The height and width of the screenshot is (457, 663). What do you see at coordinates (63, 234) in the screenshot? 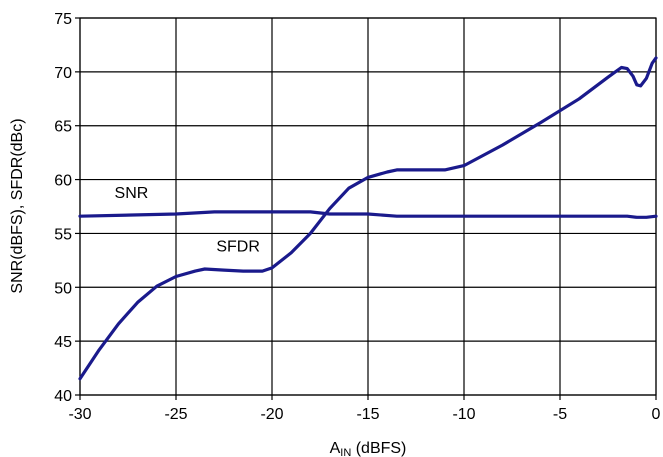
I see `y-tick-label: 55` at bounding box center [63, 234].